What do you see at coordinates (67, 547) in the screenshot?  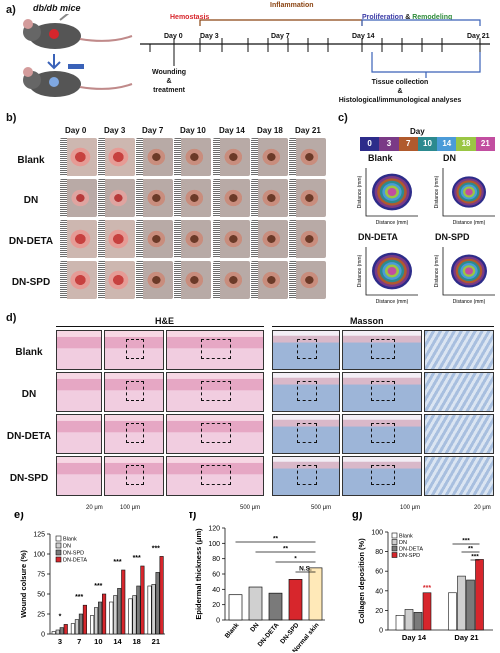 I see `legend-label: DN` at bounding box center [67, 547].